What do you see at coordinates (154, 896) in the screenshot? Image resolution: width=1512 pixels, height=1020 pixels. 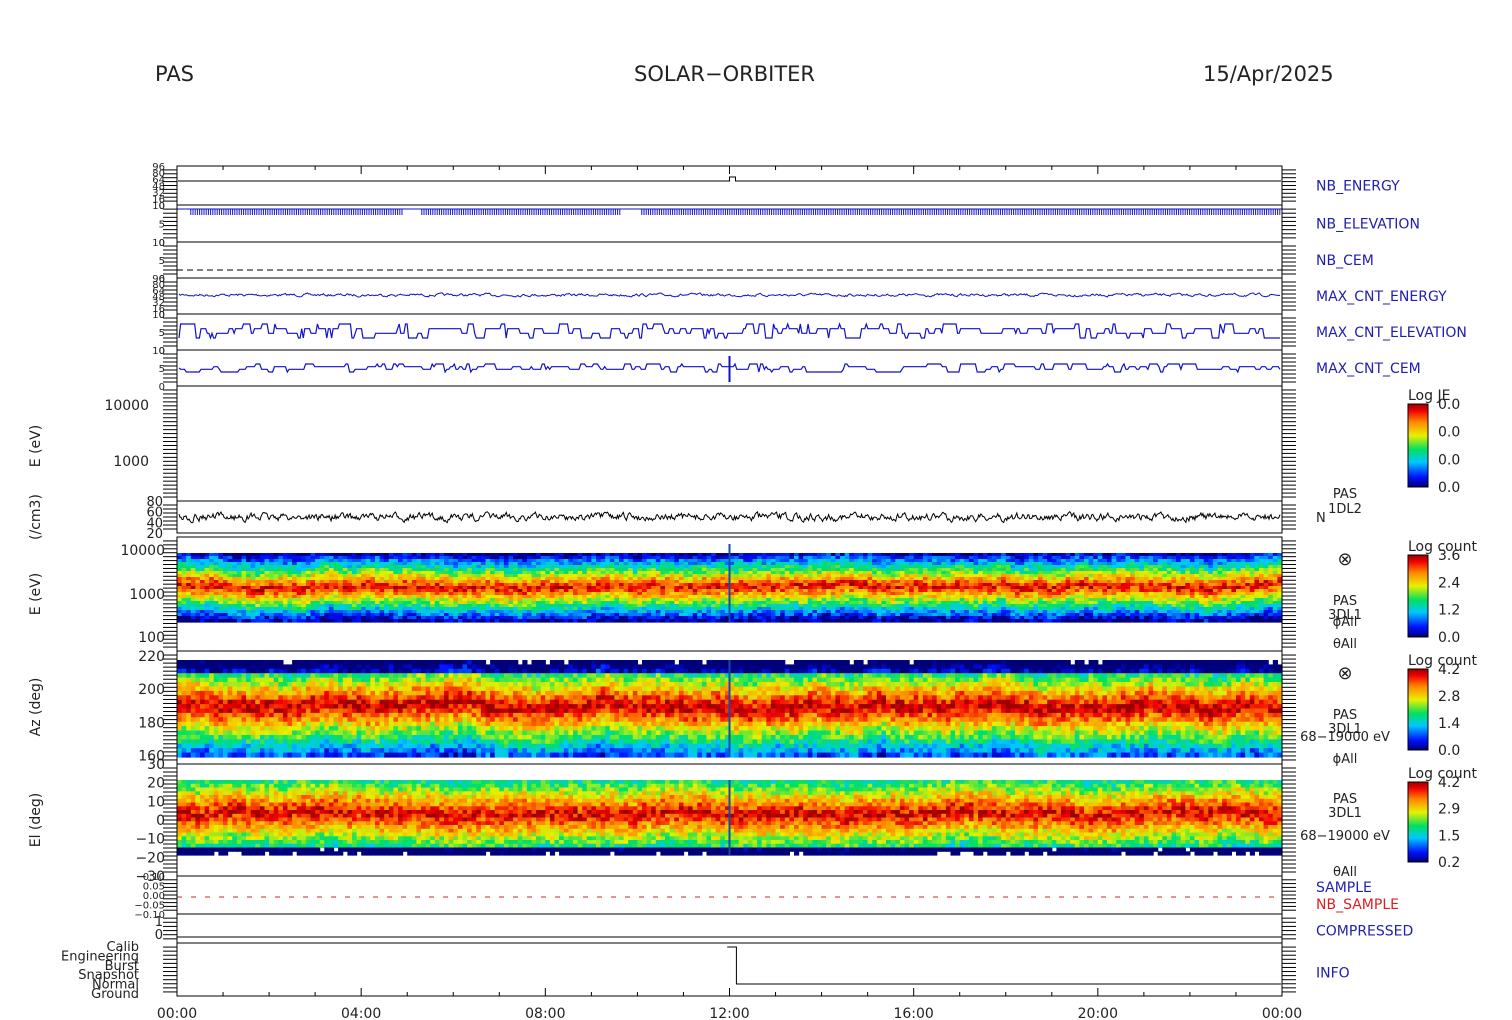 I see `y-tick-label: 0.00` at bounding box center [154, 896].